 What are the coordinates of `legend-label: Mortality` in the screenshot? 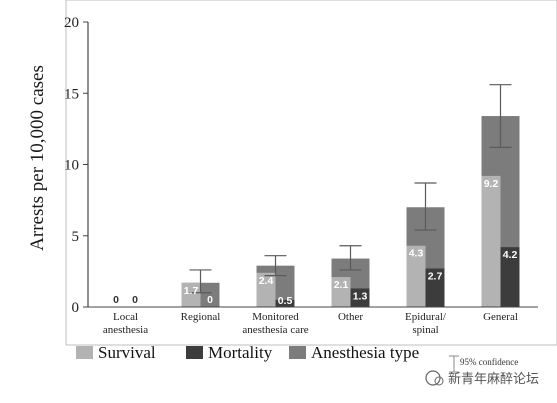 It's located at (240, 352).